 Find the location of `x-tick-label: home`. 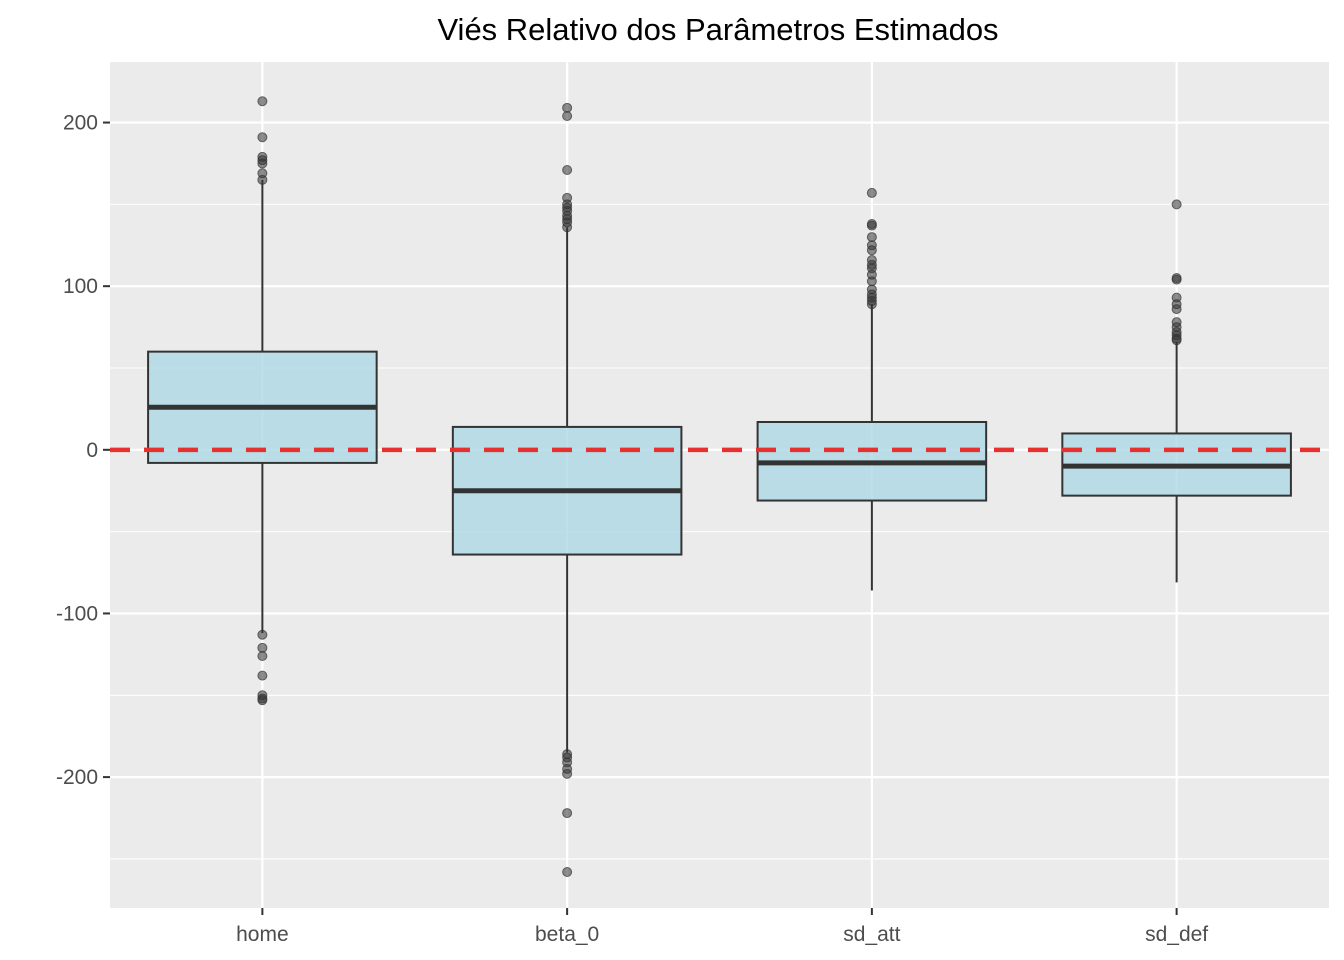

x-tick-label: home is located at coordinates (262, 934).